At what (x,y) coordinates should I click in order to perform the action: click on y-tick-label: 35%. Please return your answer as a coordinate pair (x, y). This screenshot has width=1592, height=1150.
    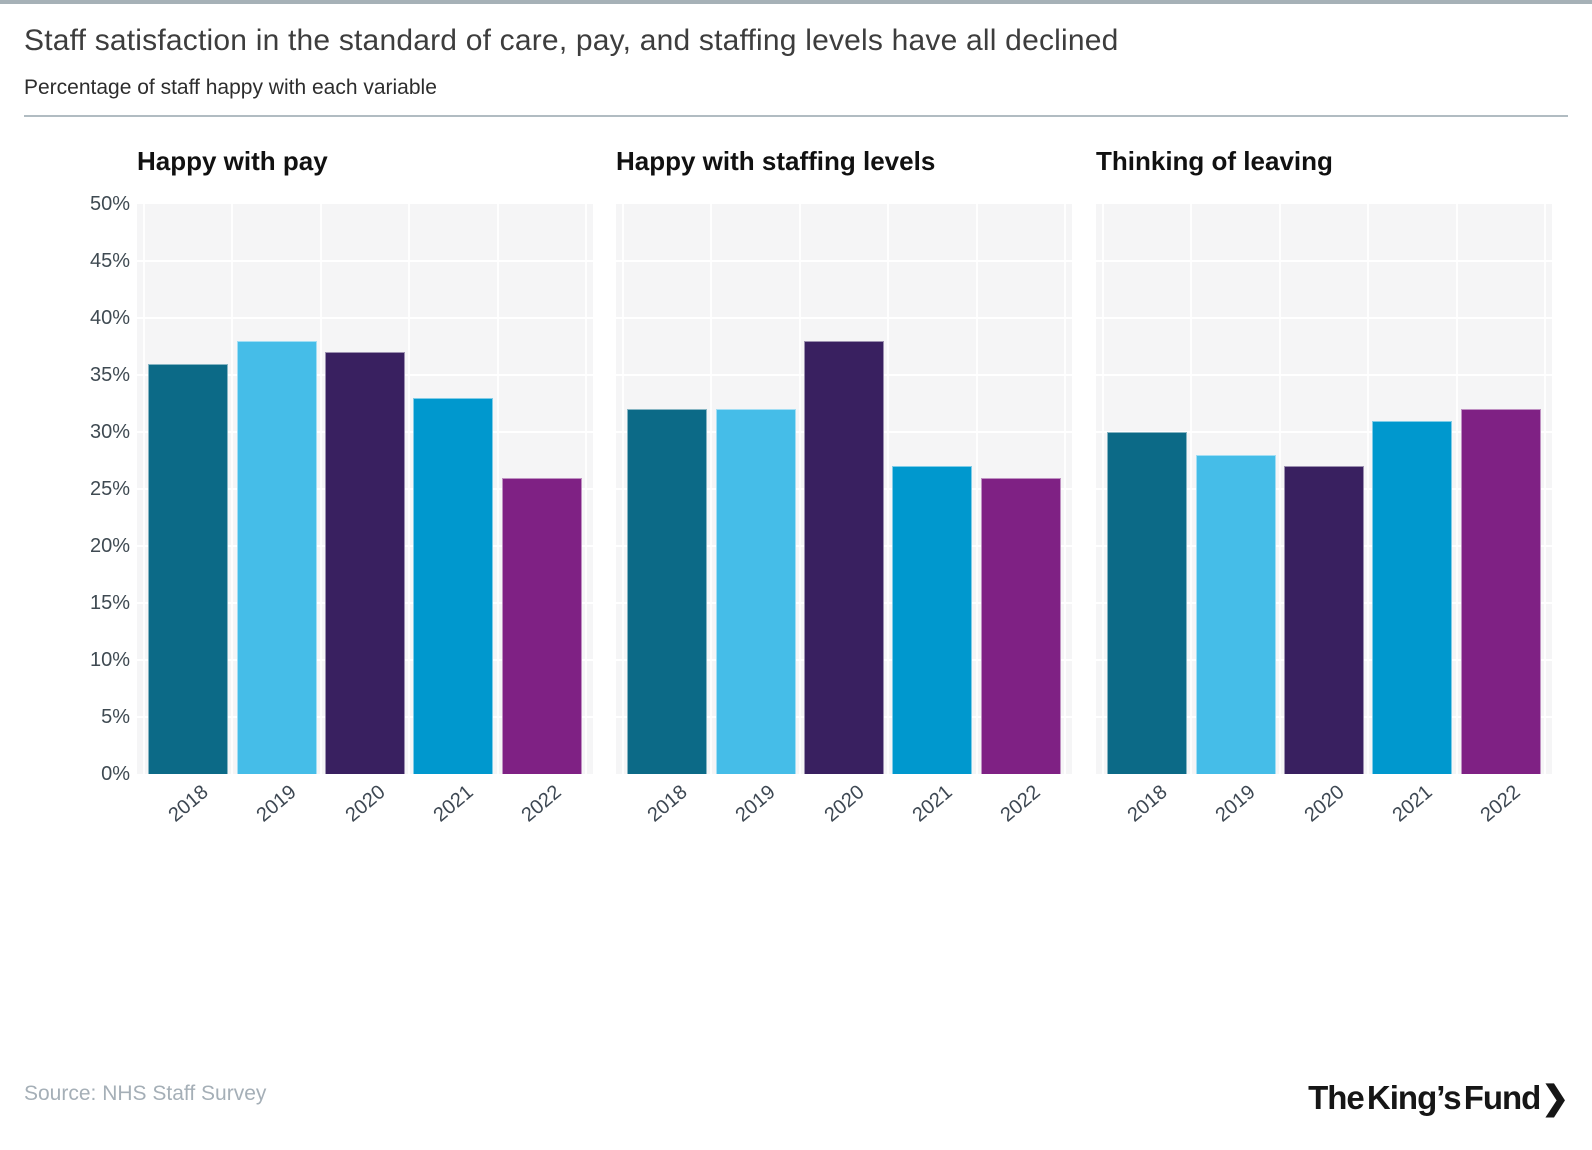
    Looking at the image, I should click on (109, 375).